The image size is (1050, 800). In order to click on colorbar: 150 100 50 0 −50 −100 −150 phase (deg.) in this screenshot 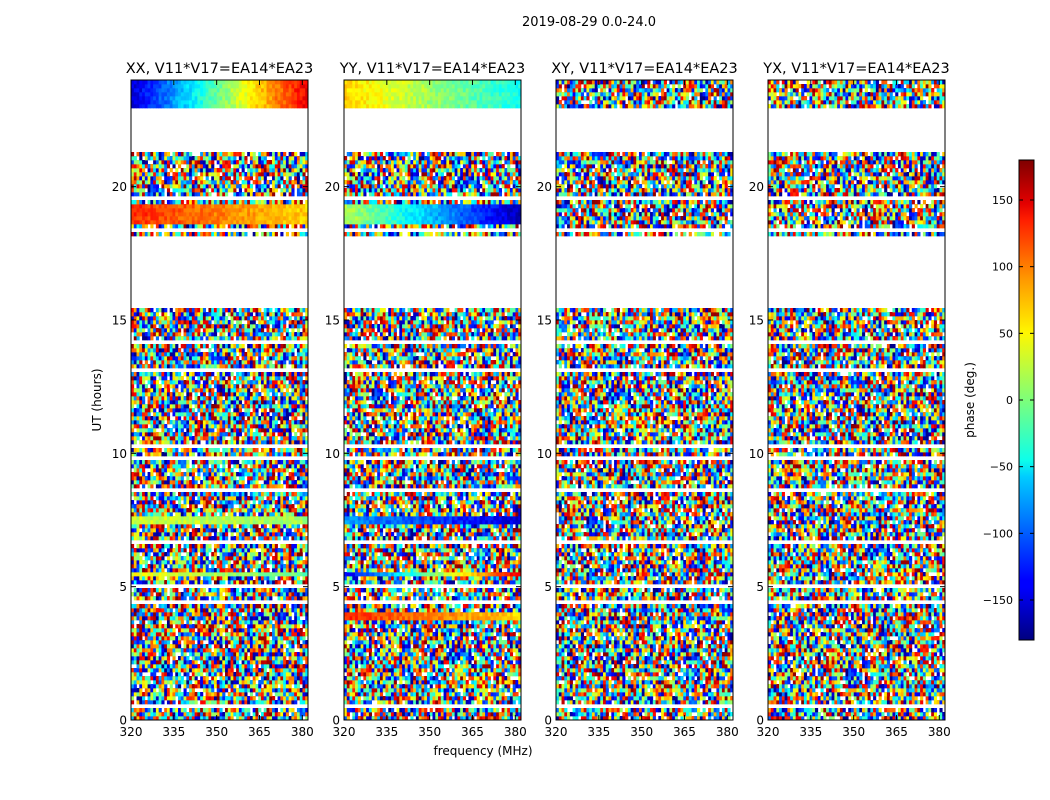, I will do `click(999, 400)`.